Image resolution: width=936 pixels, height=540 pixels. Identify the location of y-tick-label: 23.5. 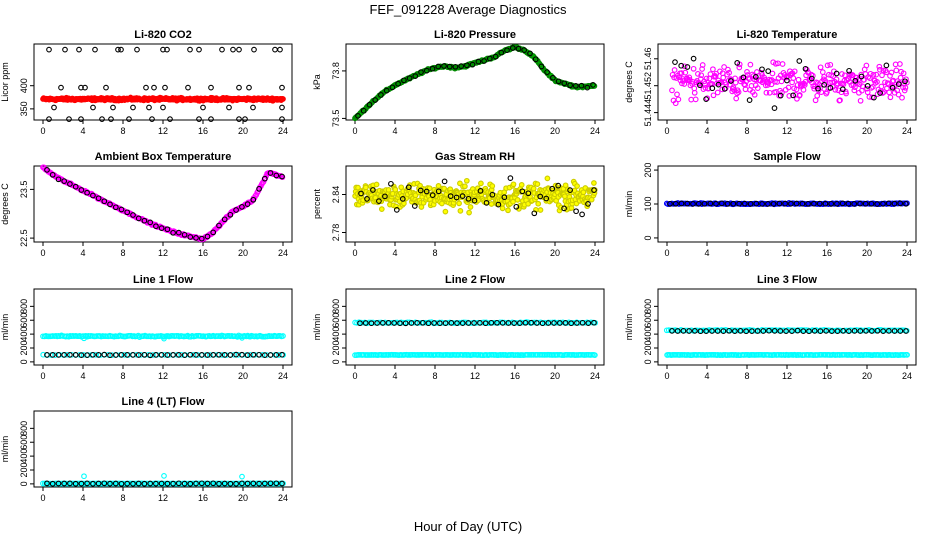
(24, 190).